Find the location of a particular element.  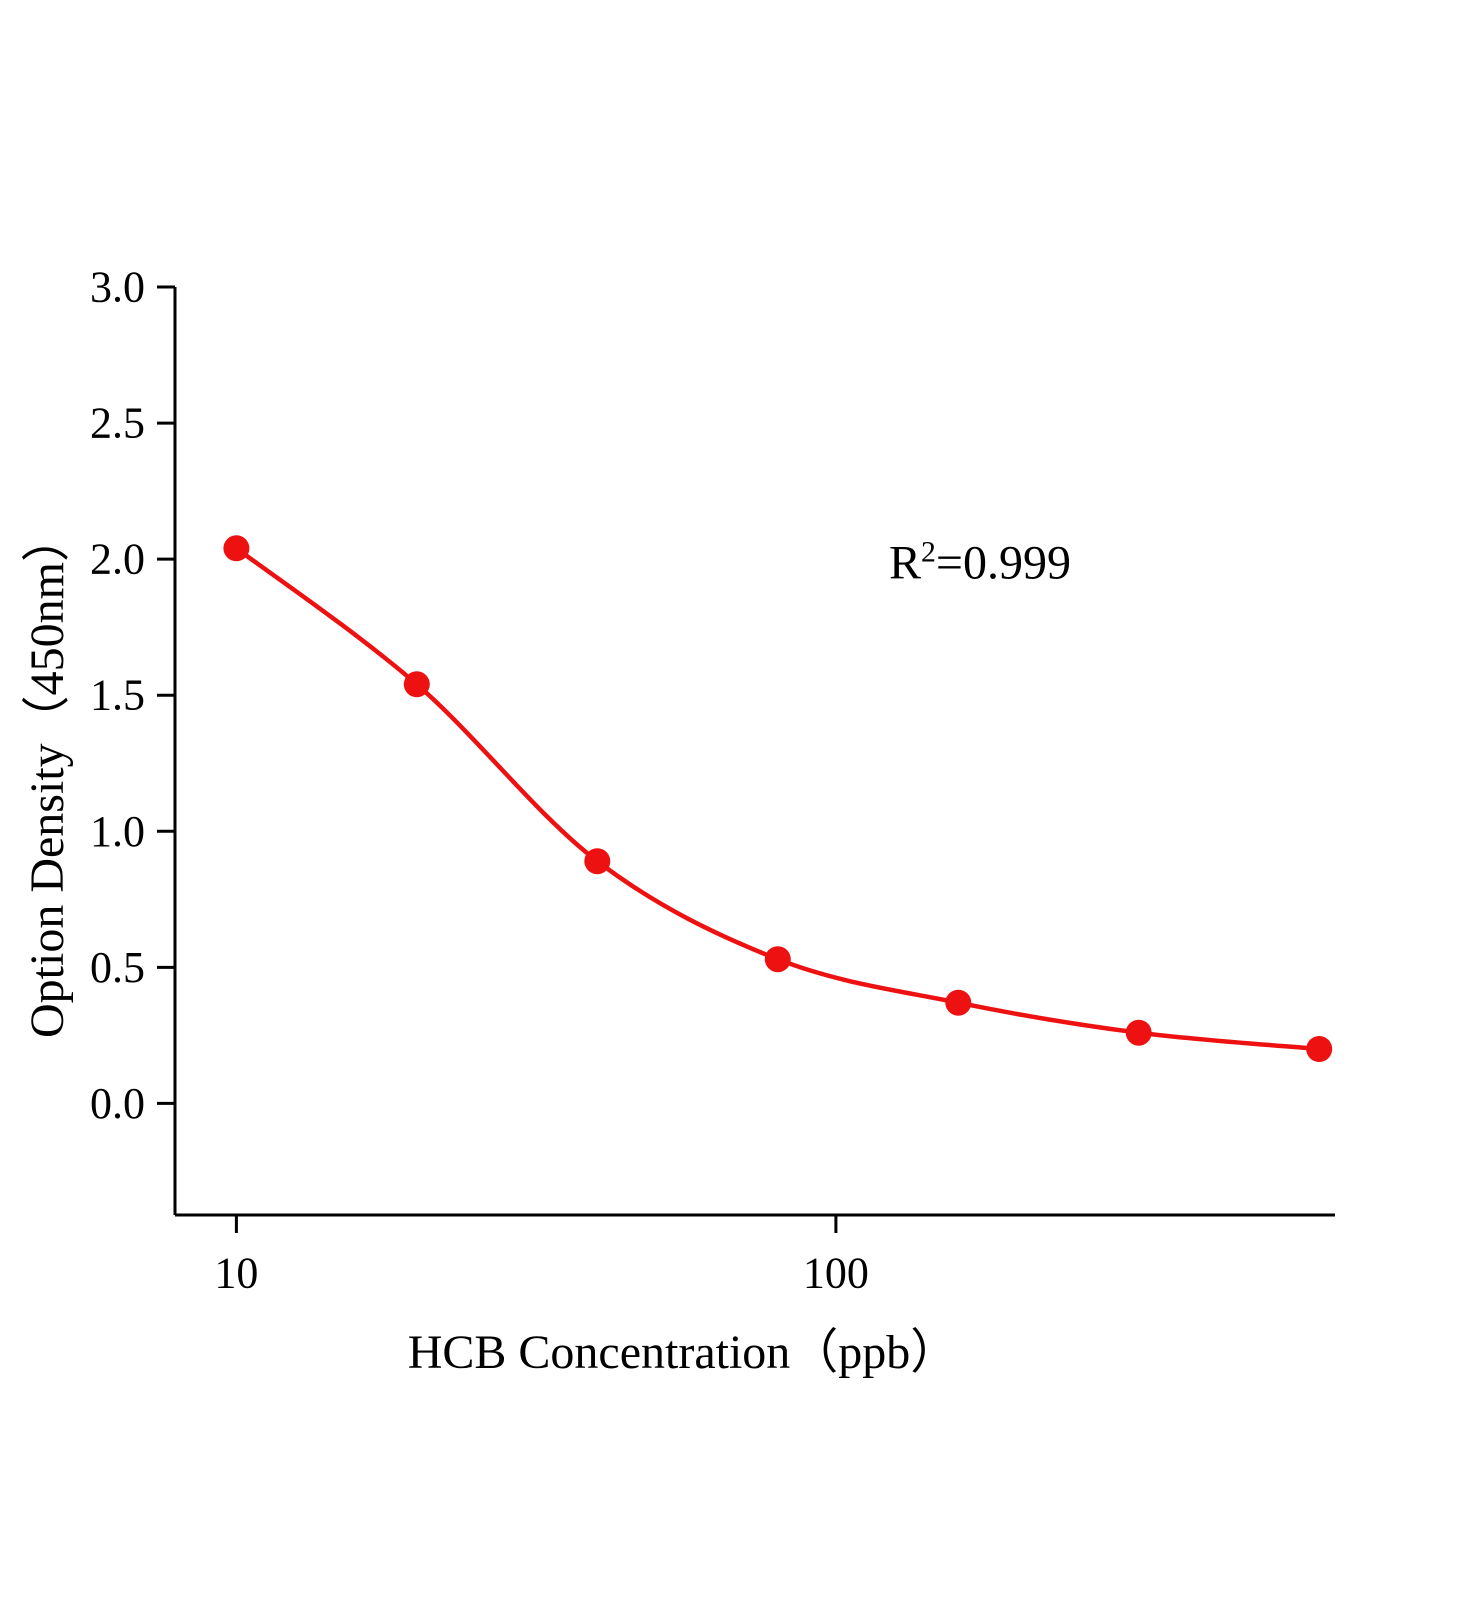

r-squared-annotation: R2=0.999 is located at coordinates (980, 563).